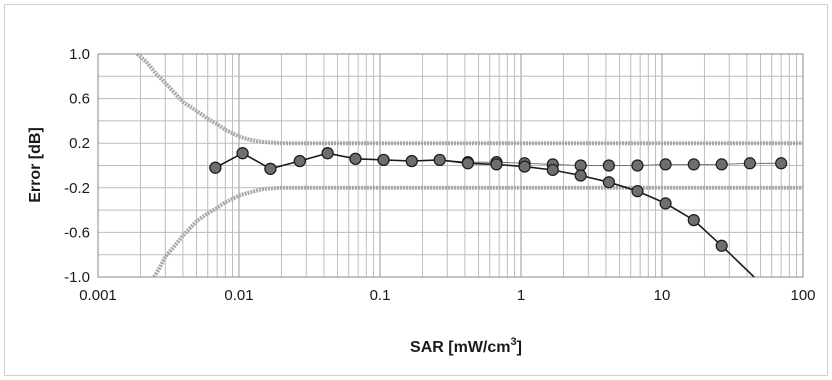  What do you see at coordinates (238, 295) in the screenshot?
I see `x-tick-label: 0.01` at bounding box center [238, 295].